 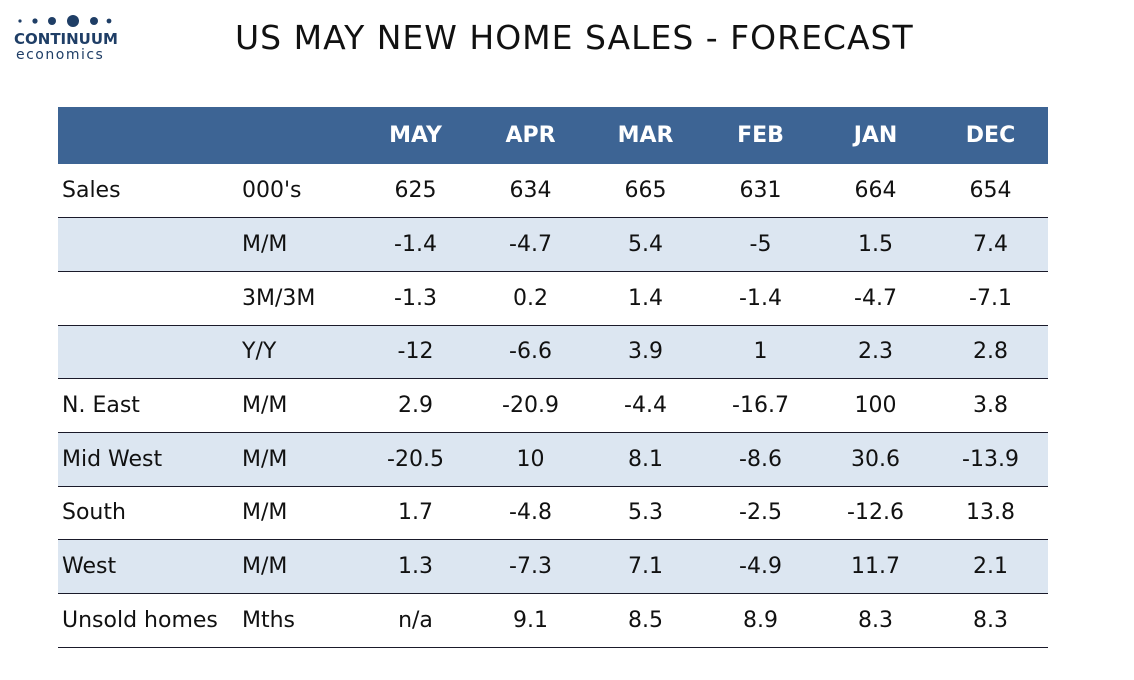 I want to click on table-header: MAY APR MAR FEB JAN DEC, so click(x=553, y=135).